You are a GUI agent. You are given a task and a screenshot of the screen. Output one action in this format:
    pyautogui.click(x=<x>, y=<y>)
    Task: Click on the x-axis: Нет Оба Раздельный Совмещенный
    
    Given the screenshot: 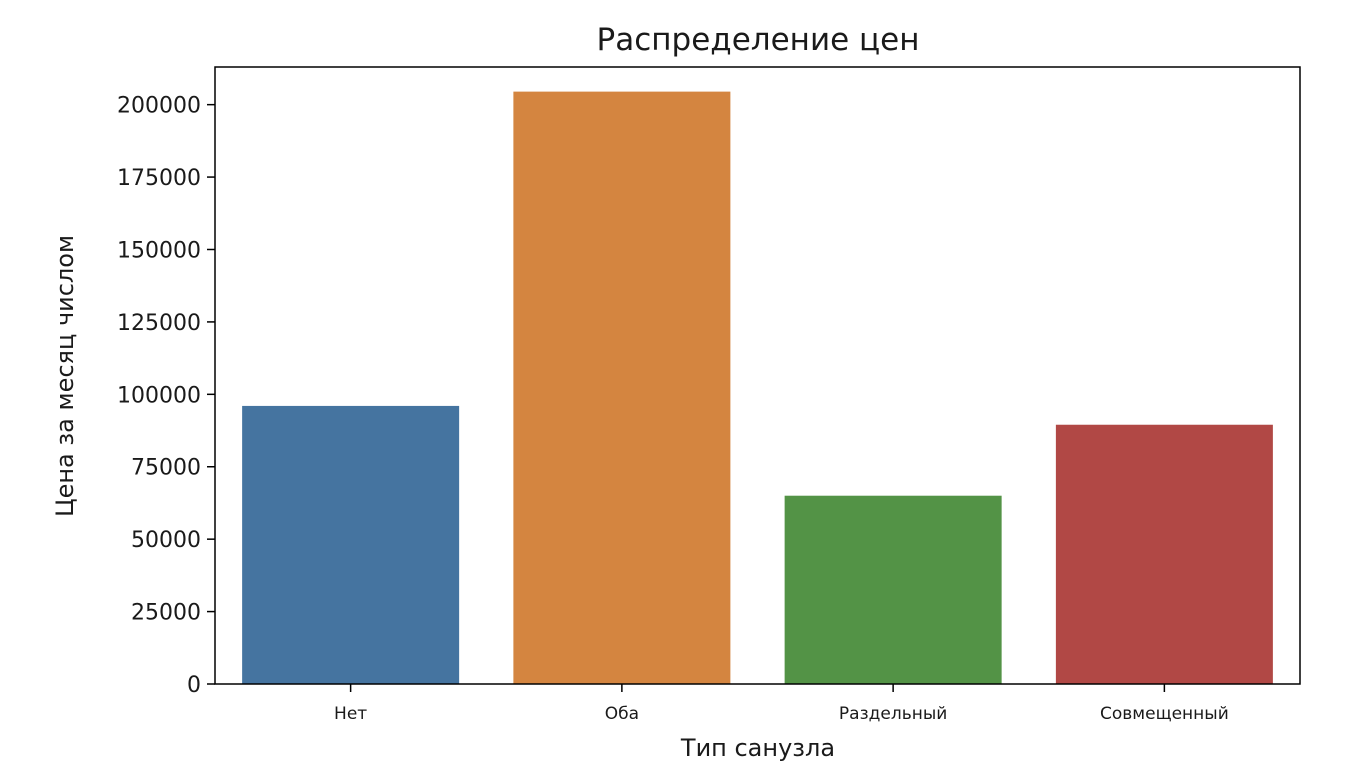 What is the action you would take?
    pyautogui.click(x=781, y=704)
    